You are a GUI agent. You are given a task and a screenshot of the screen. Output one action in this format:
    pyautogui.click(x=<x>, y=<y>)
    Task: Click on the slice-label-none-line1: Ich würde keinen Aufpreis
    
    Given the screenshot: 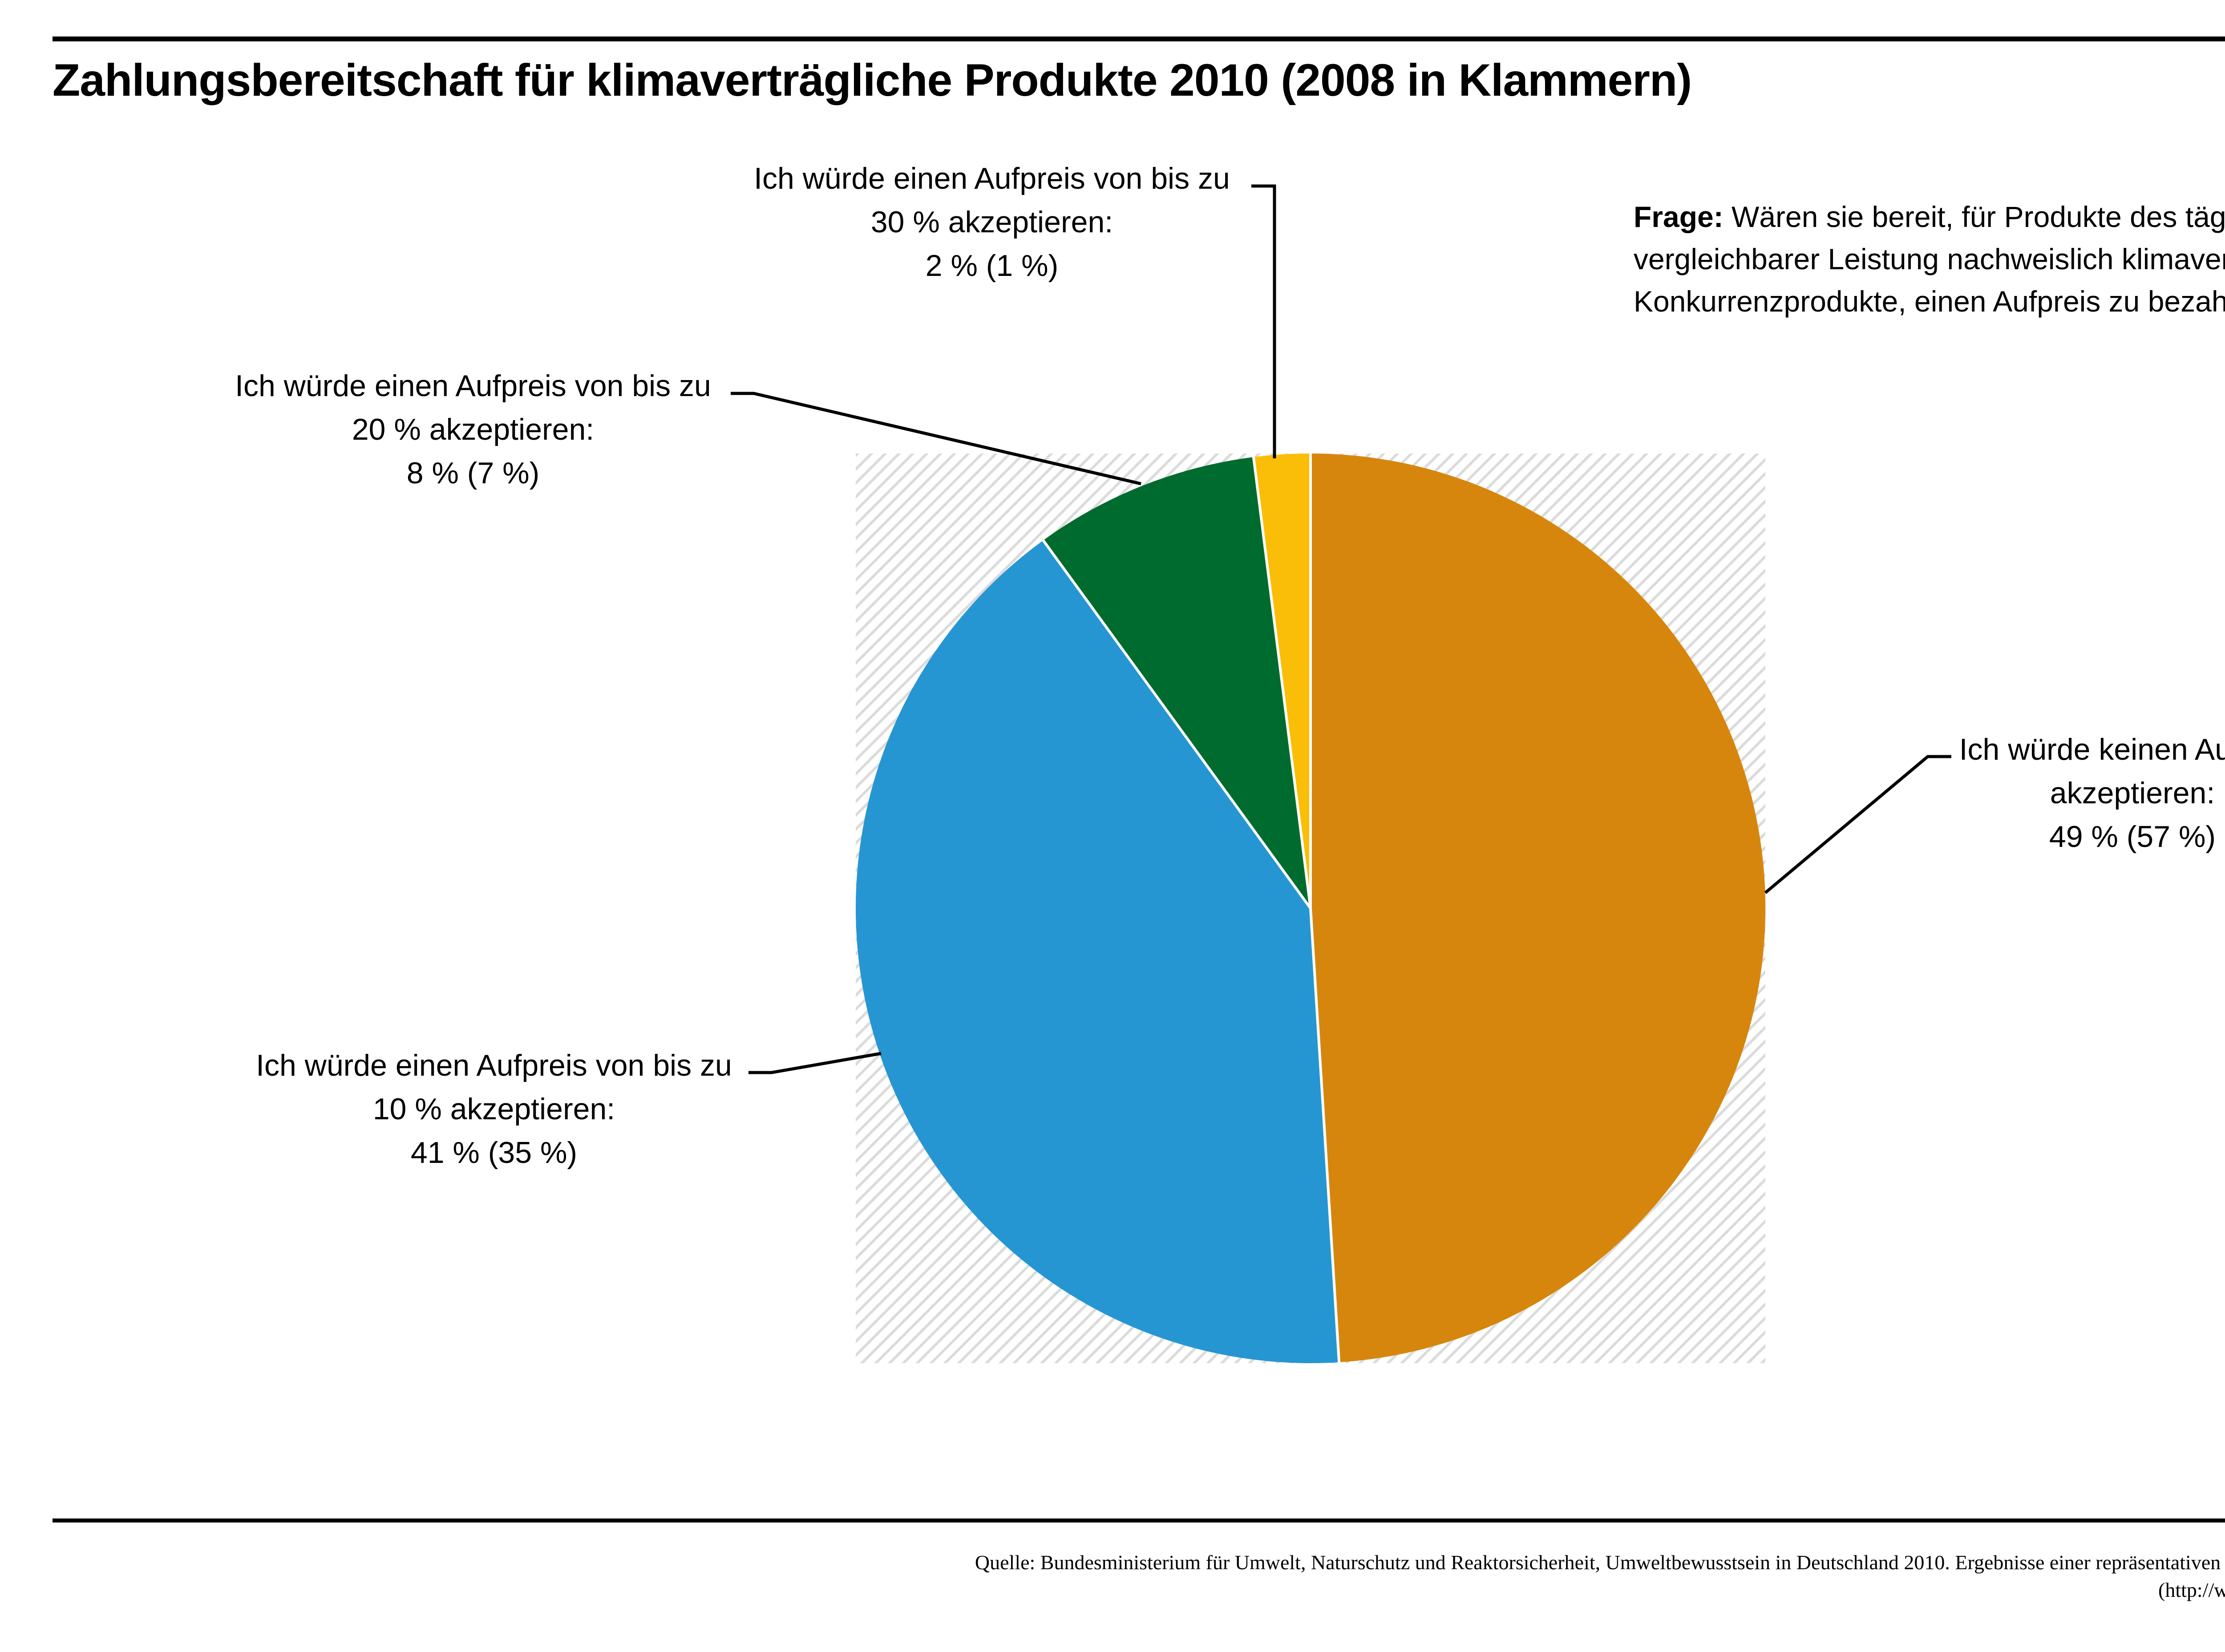 What is the action you would take?
    pyautogui.click(x=2092, y=749)
    